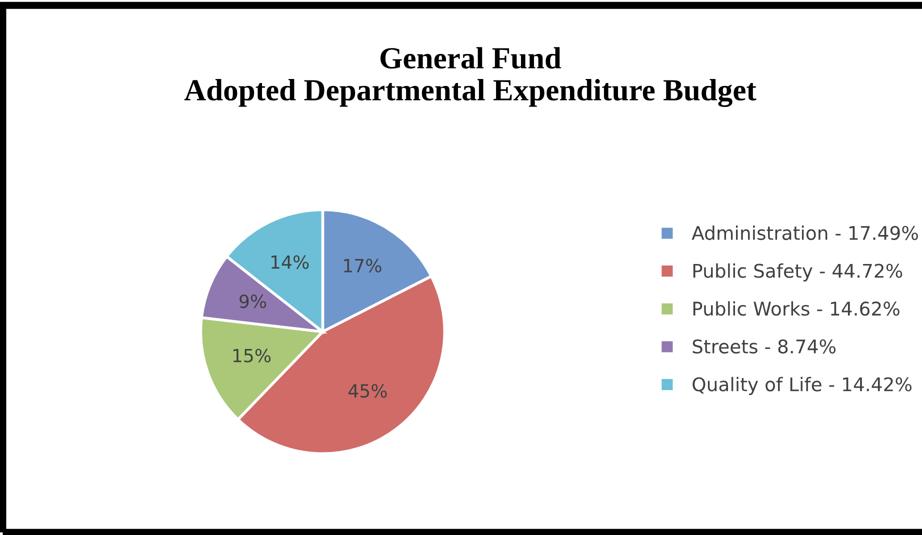 The width and height of the screenshot is (922, 535). I want to click on data-label: 9%, so click(253, 301).